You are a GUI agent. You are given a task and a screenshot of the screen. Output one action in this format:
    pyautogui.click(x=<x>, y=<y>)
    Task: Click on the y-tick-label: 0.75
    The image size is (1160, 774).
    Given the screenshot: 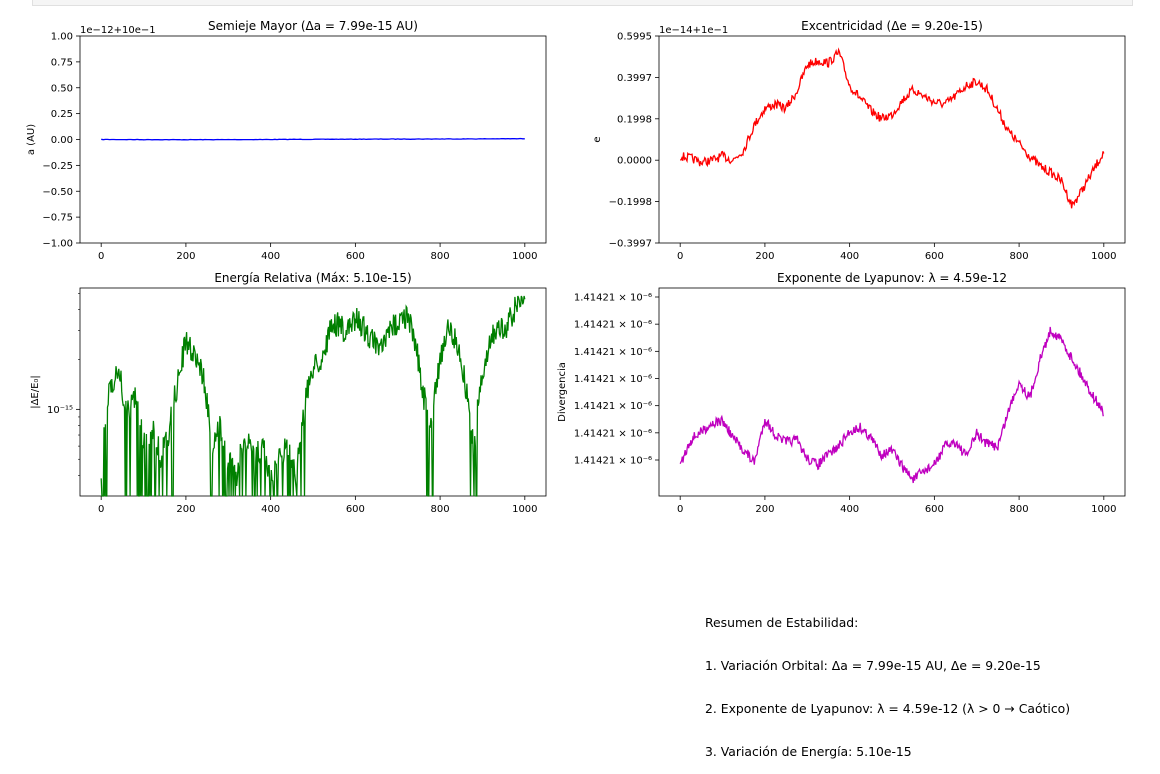 What is the action you would take?
    pyautogui.click(x=62, y=62)
    